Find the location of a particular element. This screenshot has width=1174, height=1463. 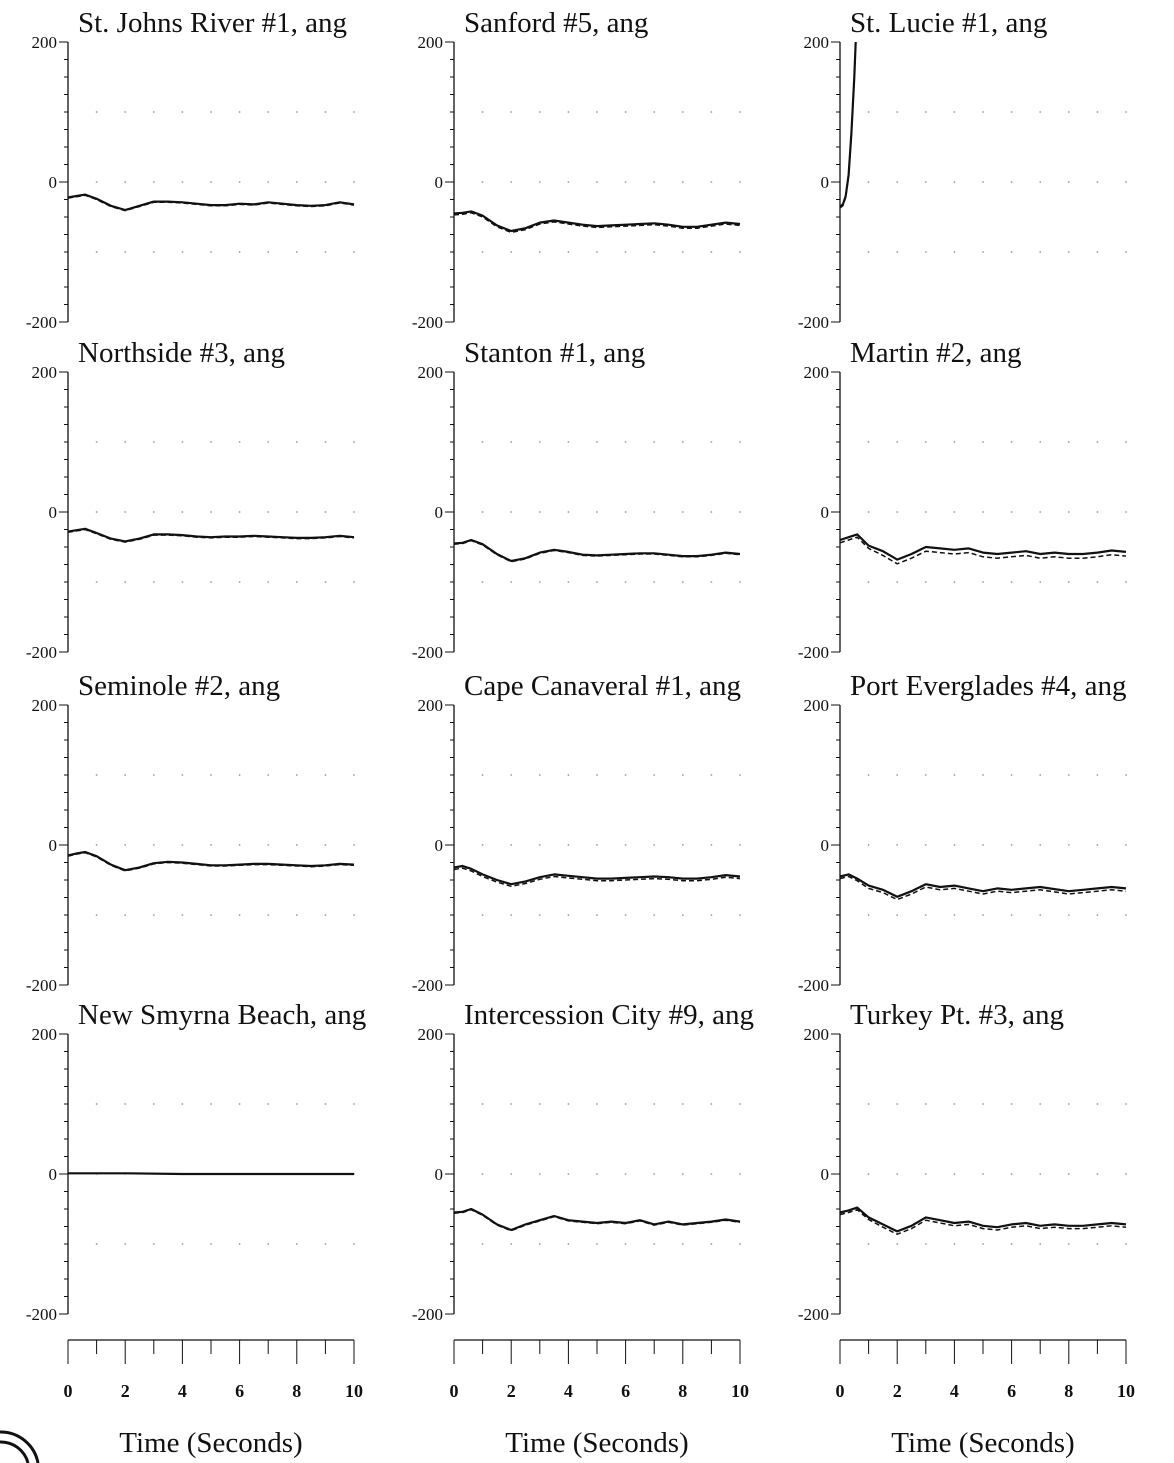

logo-emblem is located at coordinates (20, 1446).